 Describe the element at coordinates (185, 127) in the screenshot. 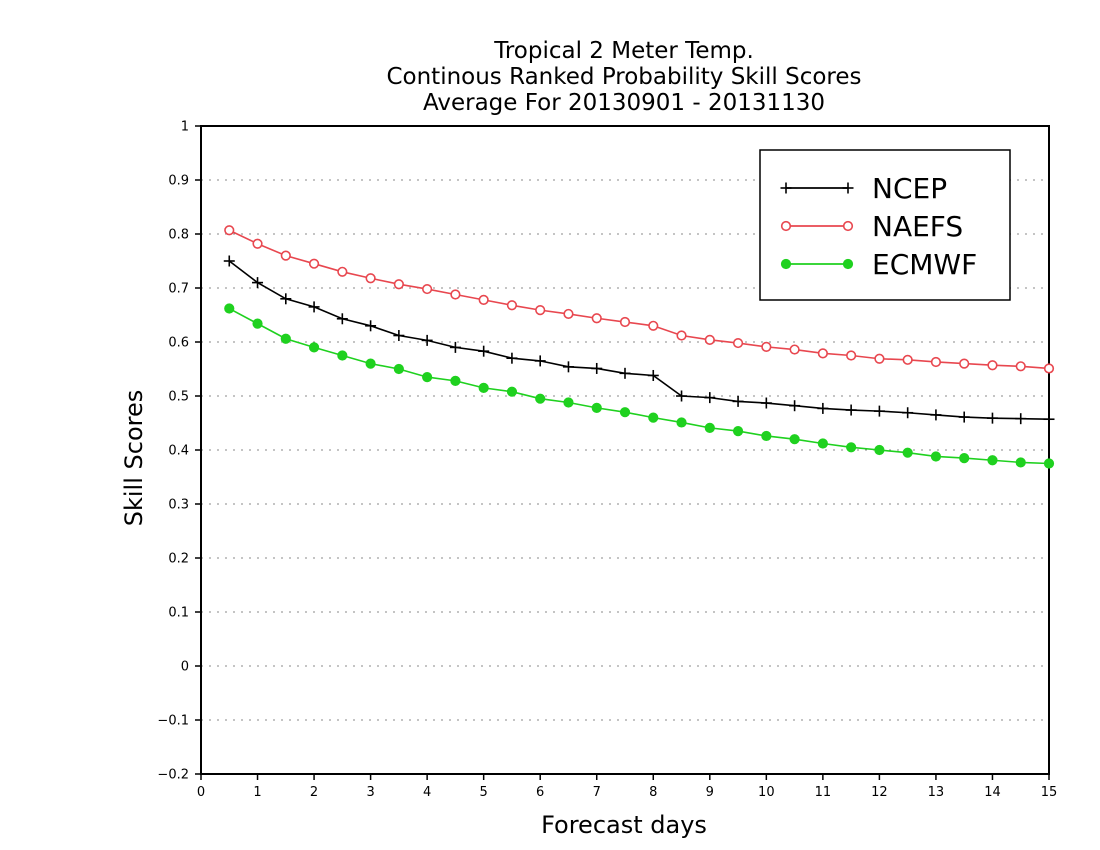

I see `y-tick-label: 1` at that location.